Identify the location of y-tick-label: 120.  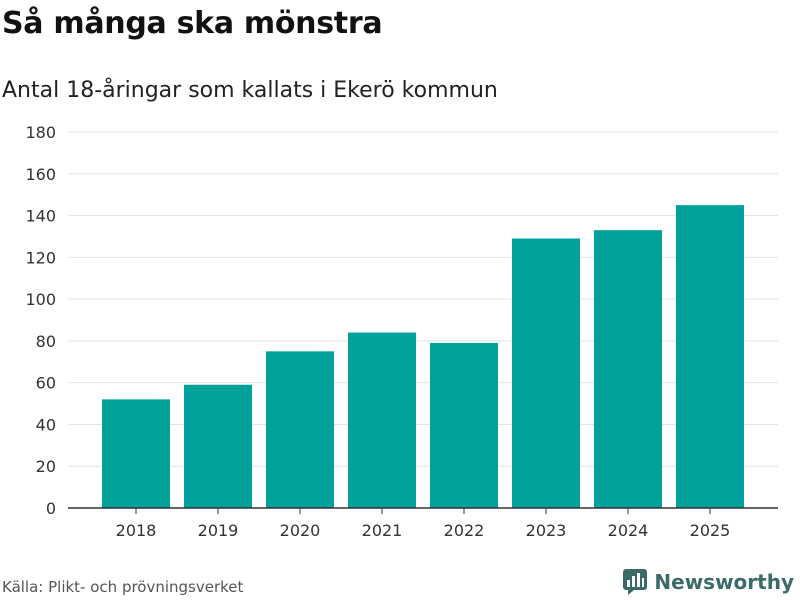
(40, 257).